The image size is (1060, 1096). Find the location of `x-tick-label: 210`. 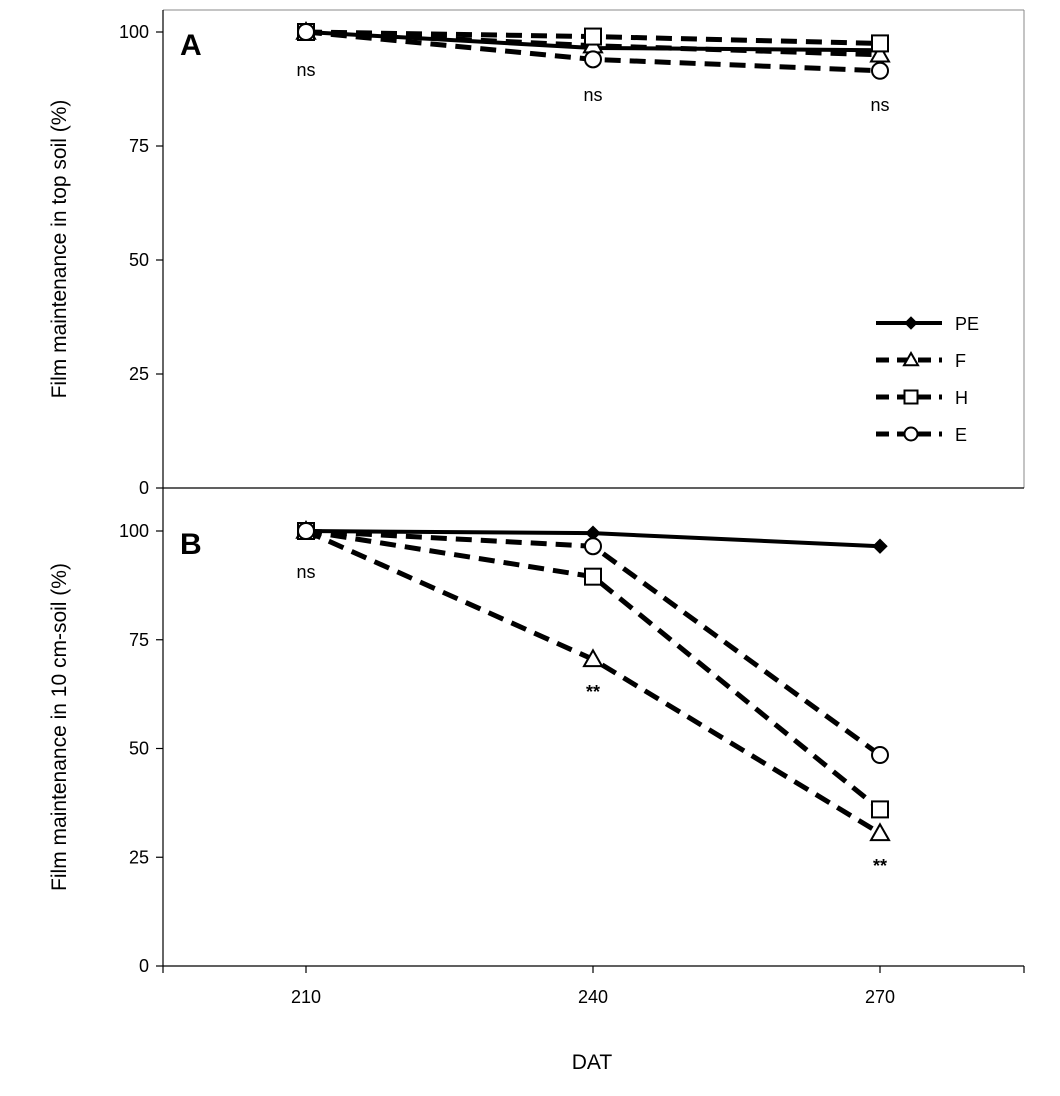

x-tick-label: 210 is located at coordinates (306, 997).